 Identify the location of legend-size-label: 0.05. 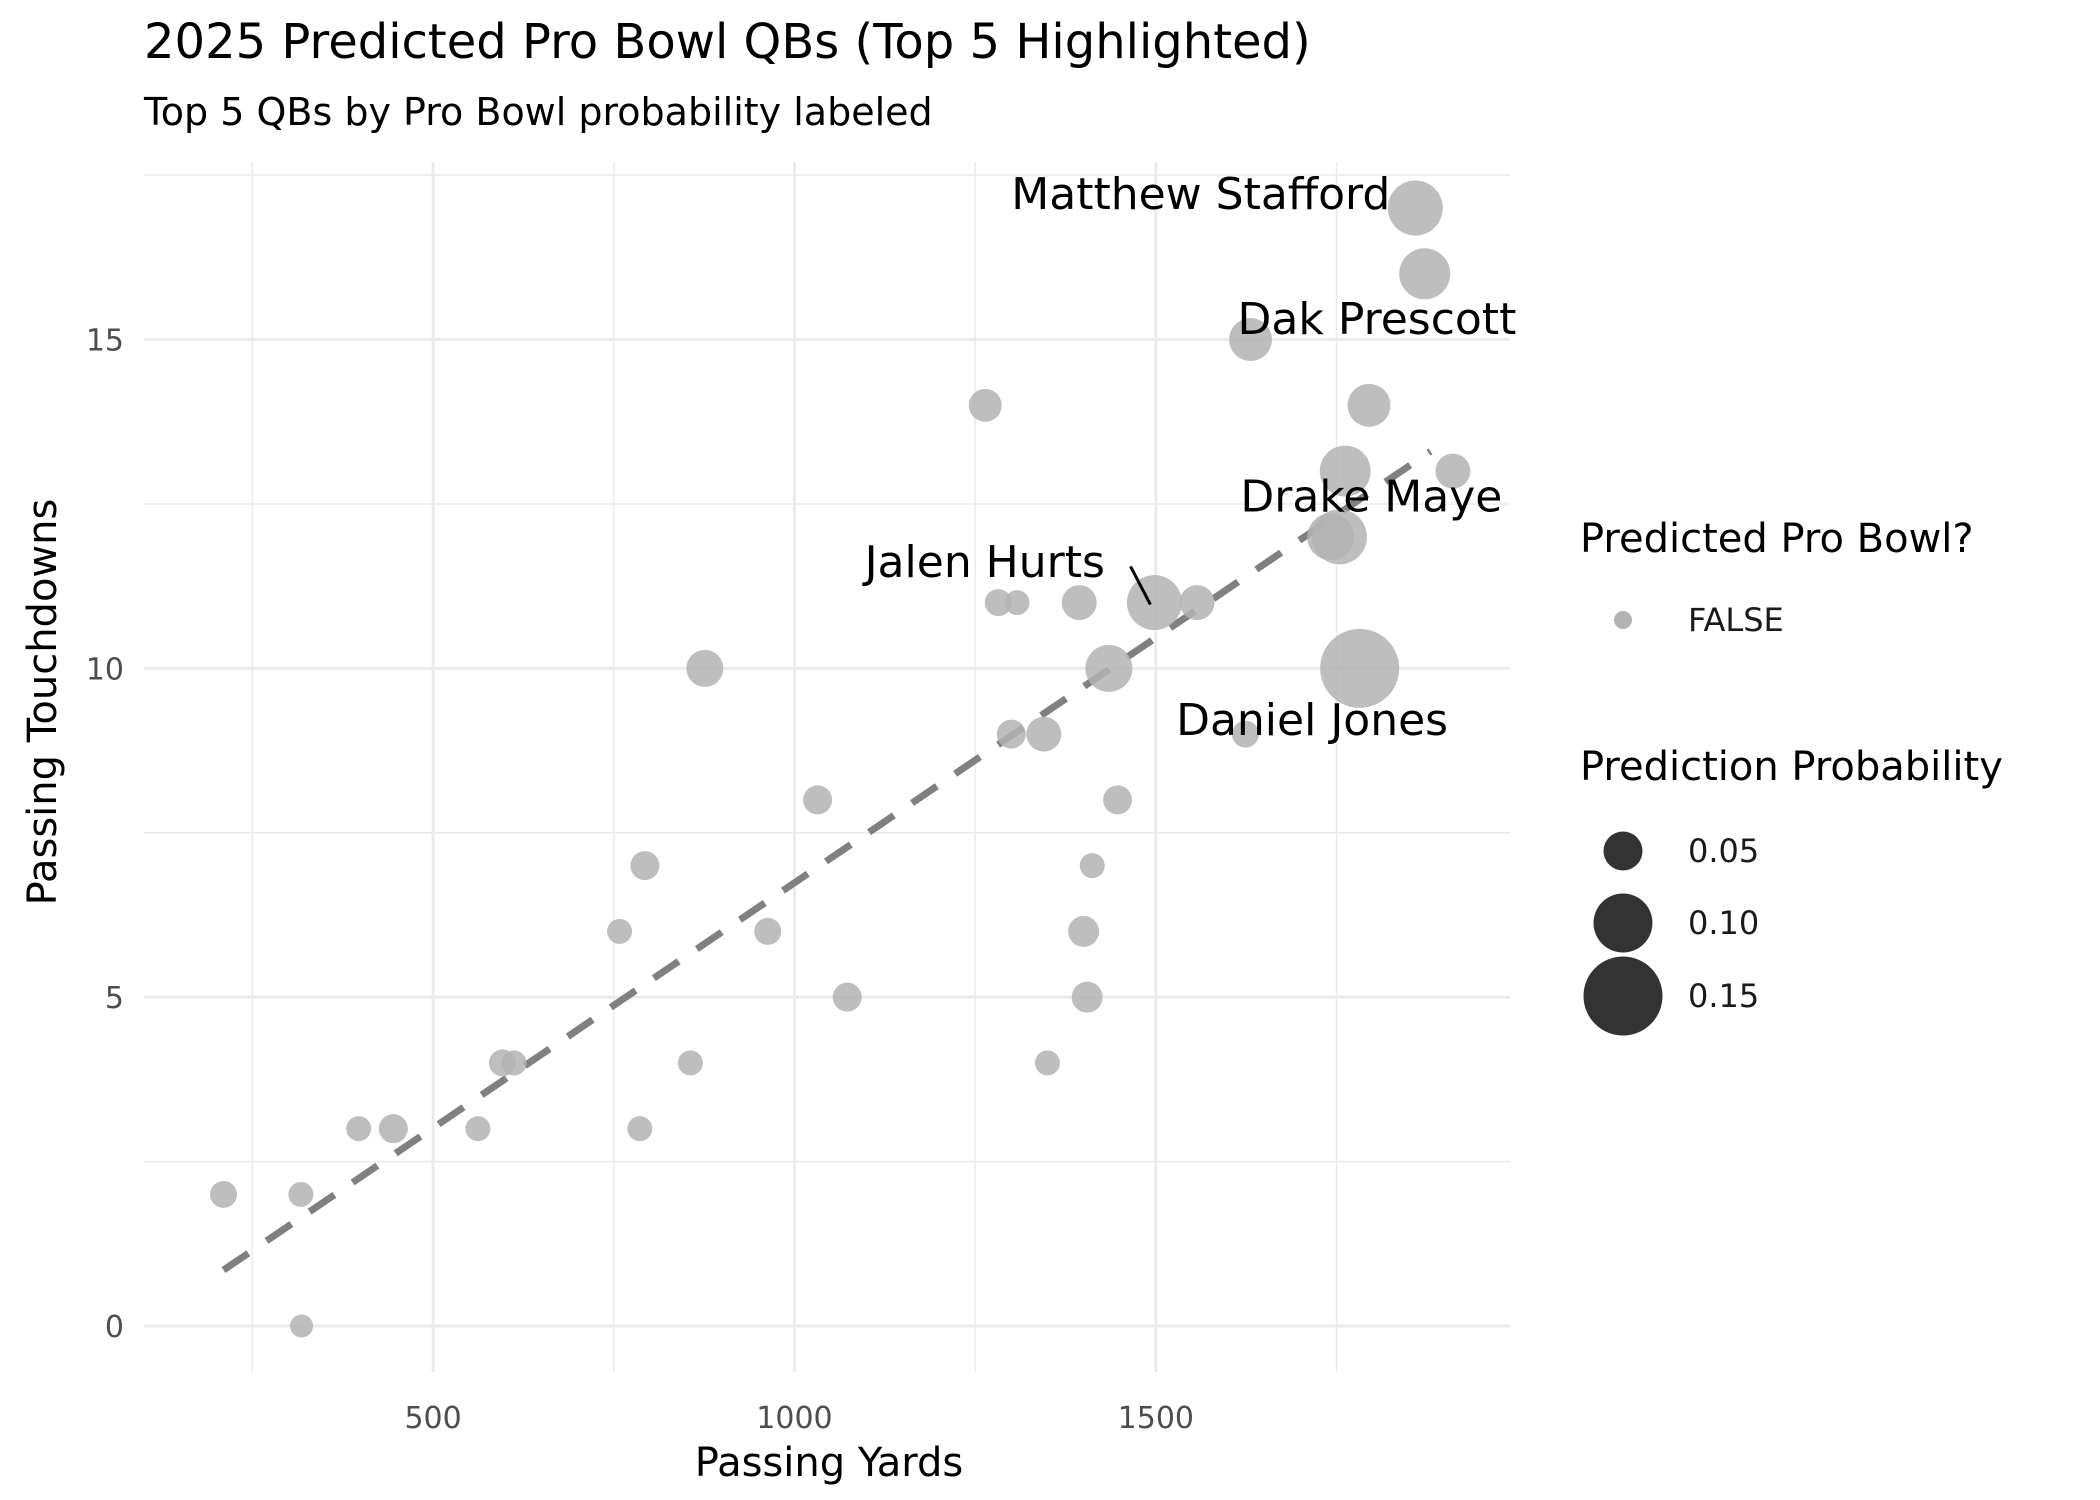
(1723, 851).